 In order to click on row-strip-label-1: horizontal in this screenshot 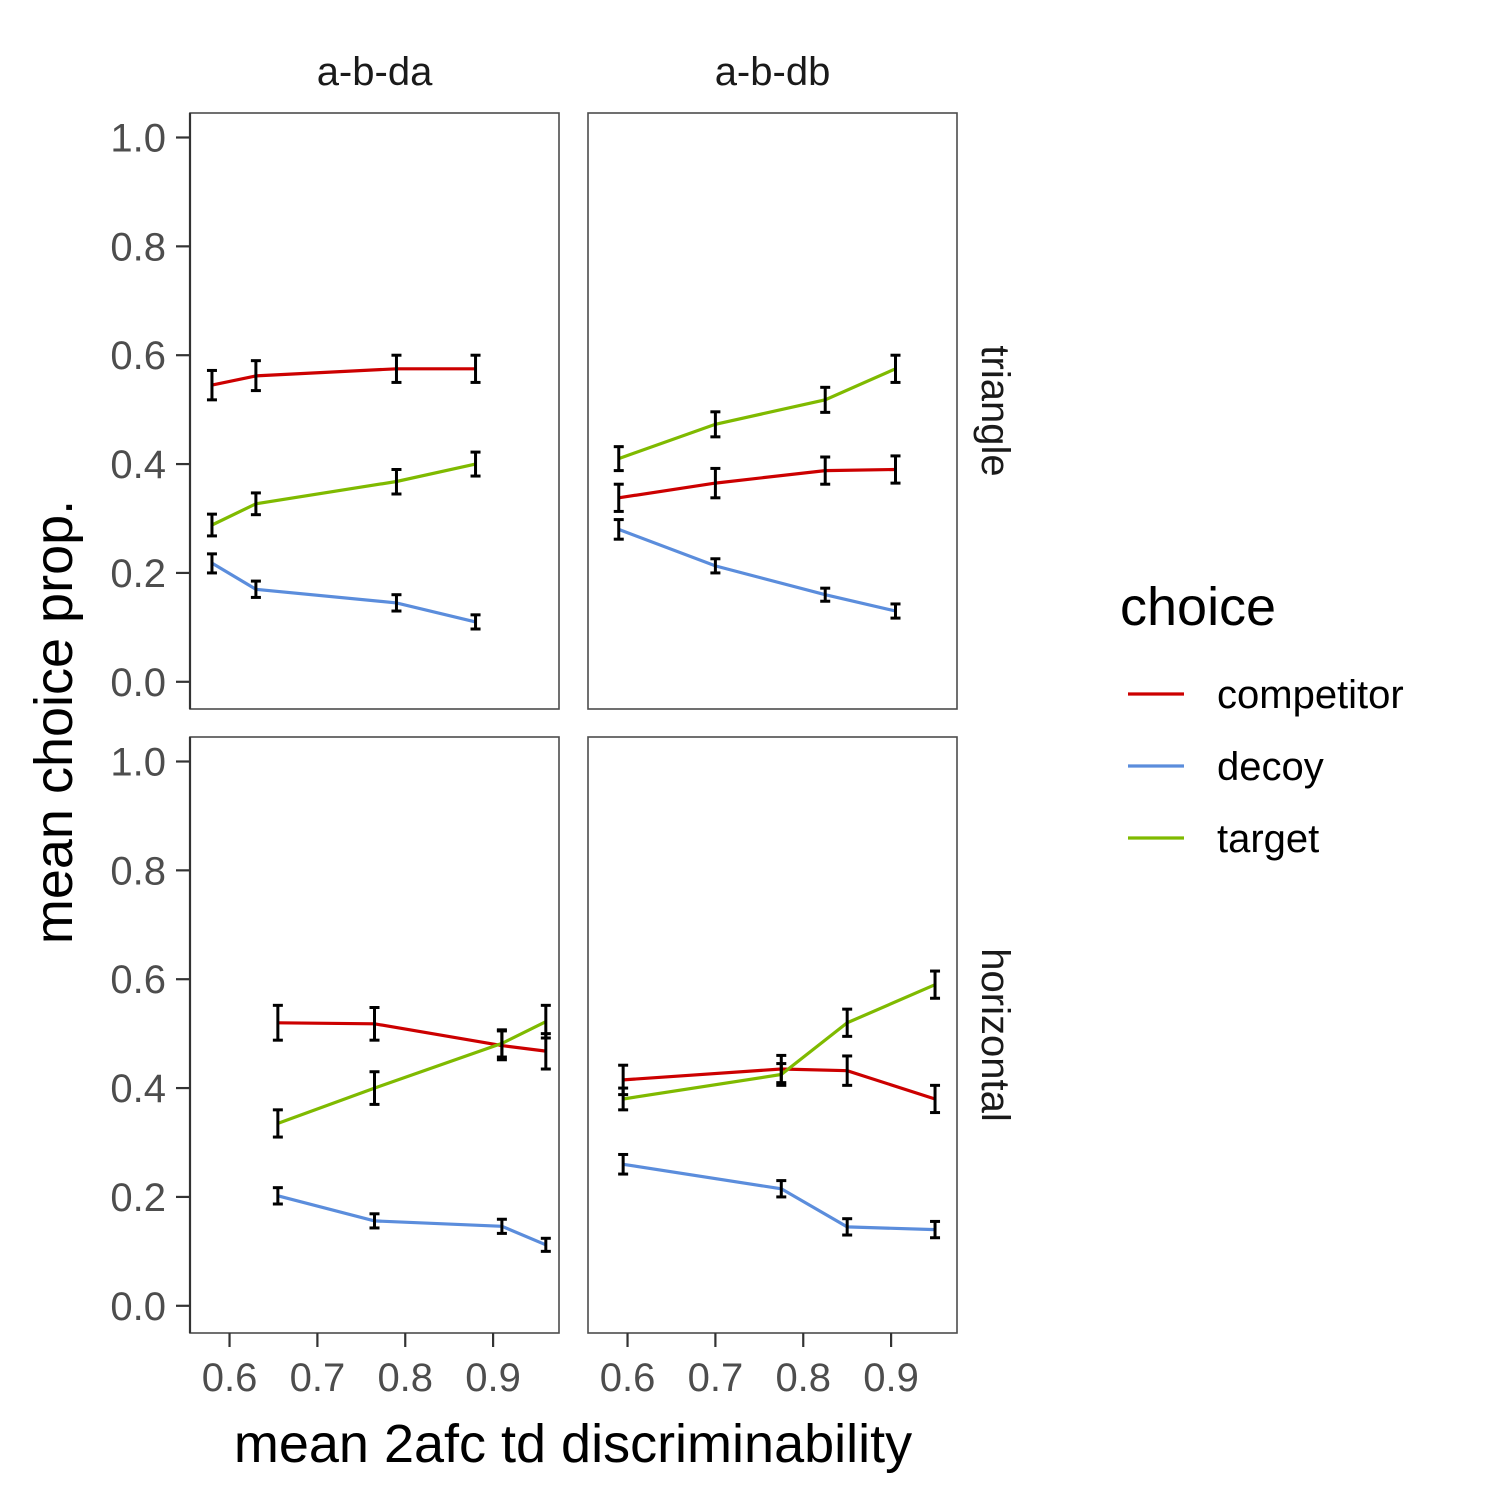, I will do `click(995, 1034)`.